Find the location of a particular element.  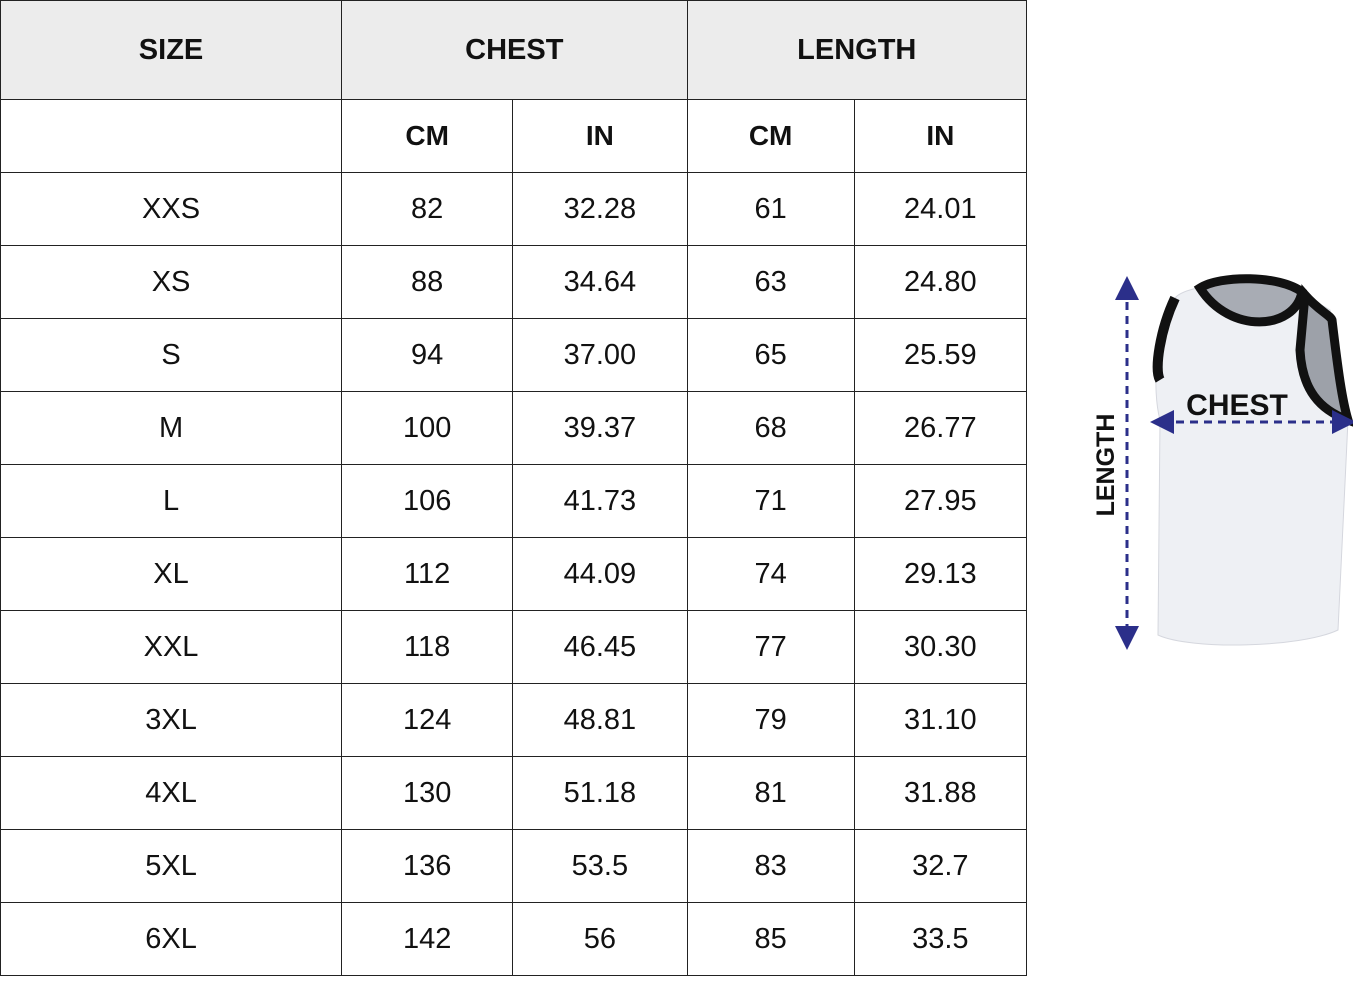

table-row: 4XL 130 51.18 81 31.88 is located at coordinates (514, 793).